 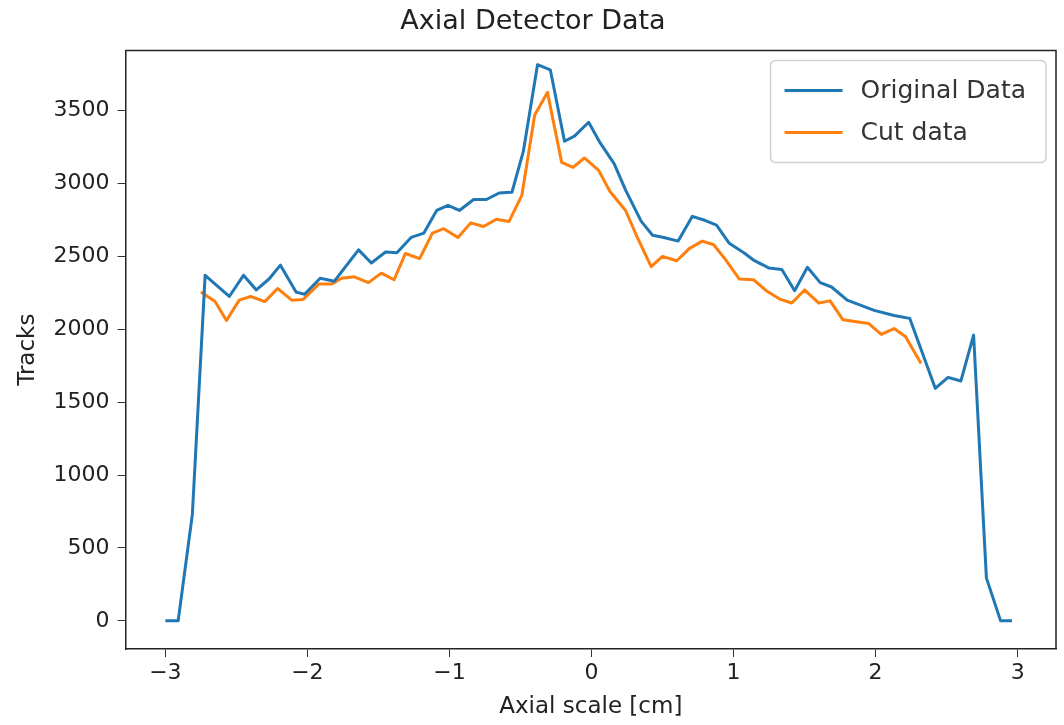 What do you see at coordinates (307, 671) in the screenshot?
I see `x-tick-label: −2` at bounding box center [307, 671].